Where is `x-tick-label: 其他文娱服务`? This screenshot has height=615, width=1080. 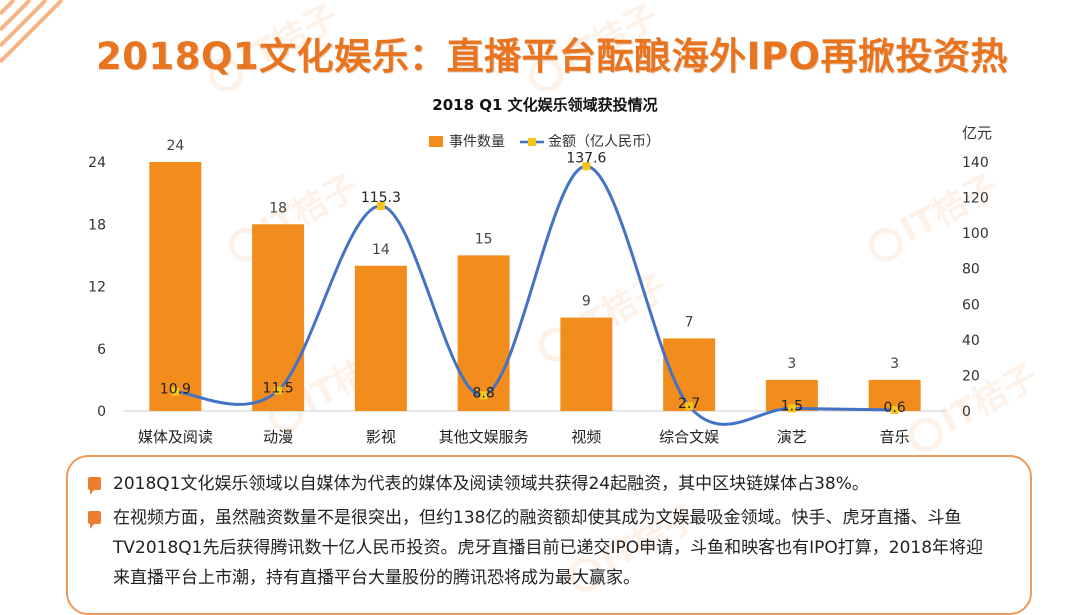 x-tick-label: 其他文娱服务 is located at coordinates (484, 437).